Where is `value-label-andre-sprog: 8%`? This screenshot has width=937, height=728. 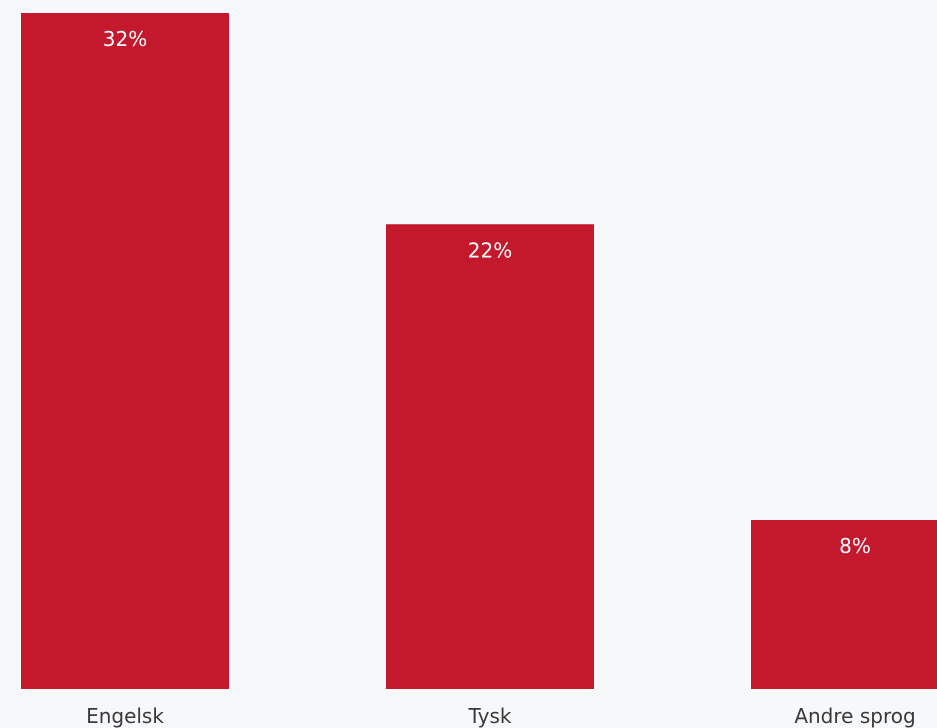 value-label-andre-sprog: 8% is located at coordinates (855, 546).